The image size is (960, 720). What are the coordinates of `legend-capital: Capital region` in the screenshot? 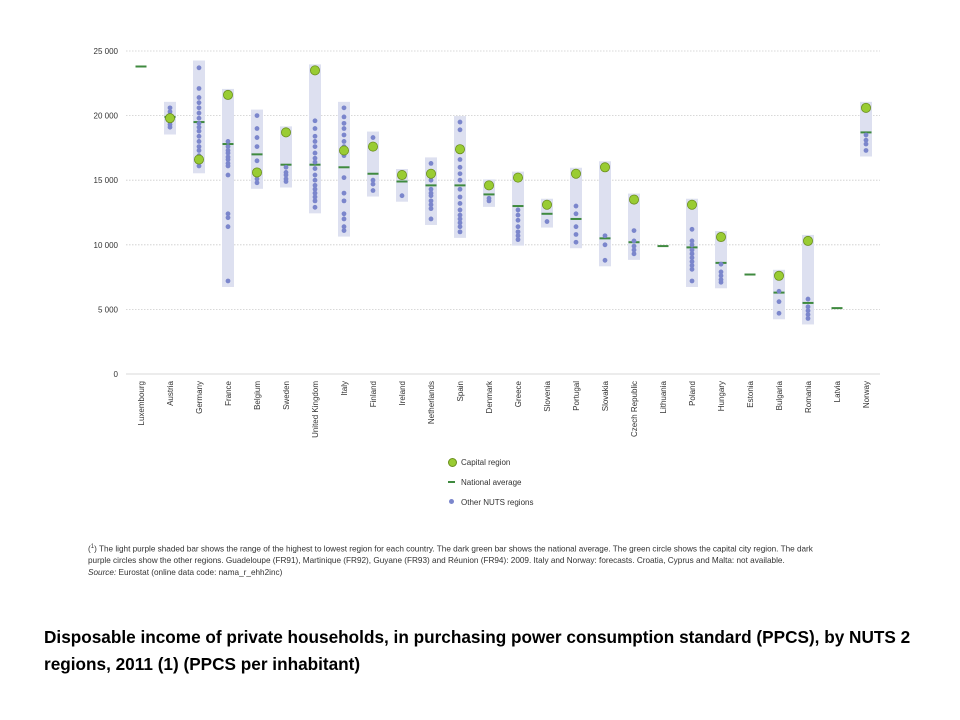 It's located at (490, 462).